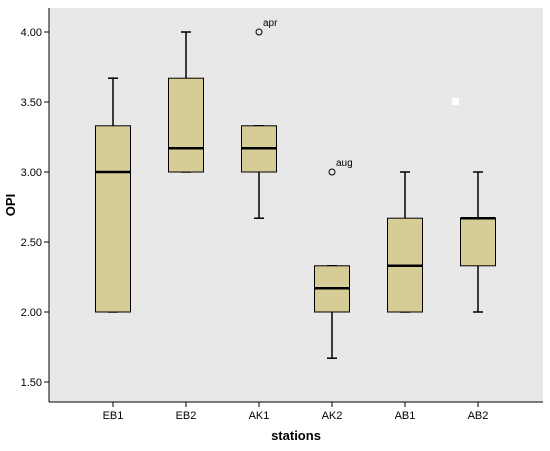  Describe the element at coordinates (332, 312) in the screenshot. I see `box-ak2` at that location.